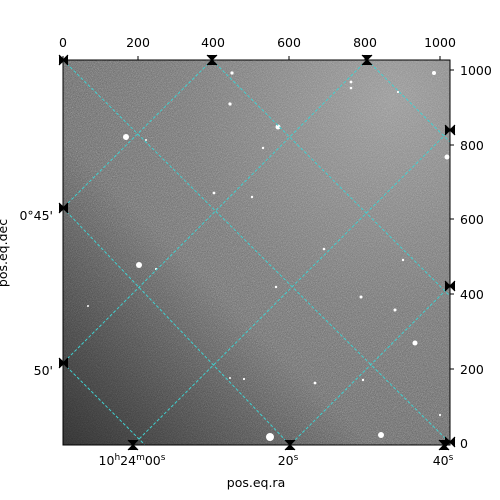 This screenshot has width=500, height=500. What do you see at coordinates (464, 443) in the screenshot?
I see `right-tick-label: 0` at bounding box center [464, 443].